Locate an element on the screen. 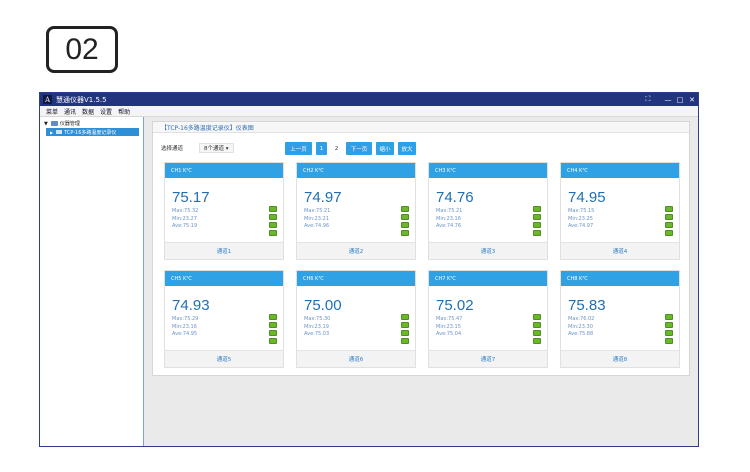  tree-item-device: ▶ TCP-16多路温度记录仪 is located at coordinates (92, 132).